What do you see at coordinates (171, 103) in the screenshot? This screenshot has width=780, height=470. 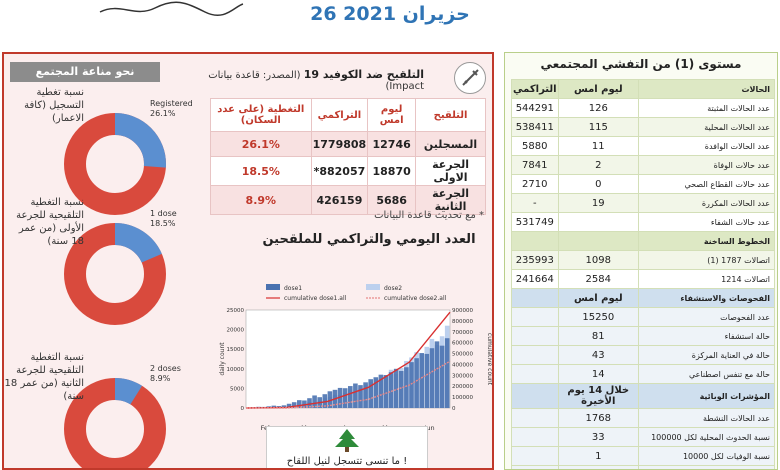 I see `donut-slice-name: Registered` at bounding box center [171, 103].